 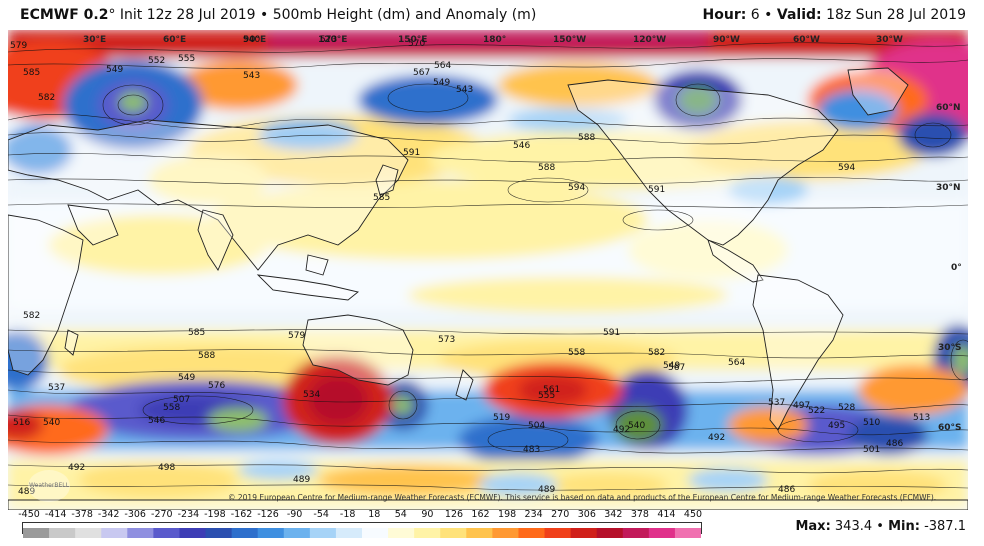 What do you see at coordinates (488, 504) in the screenshot?
I see `land-antarctica` at bounding box center [488, 504].